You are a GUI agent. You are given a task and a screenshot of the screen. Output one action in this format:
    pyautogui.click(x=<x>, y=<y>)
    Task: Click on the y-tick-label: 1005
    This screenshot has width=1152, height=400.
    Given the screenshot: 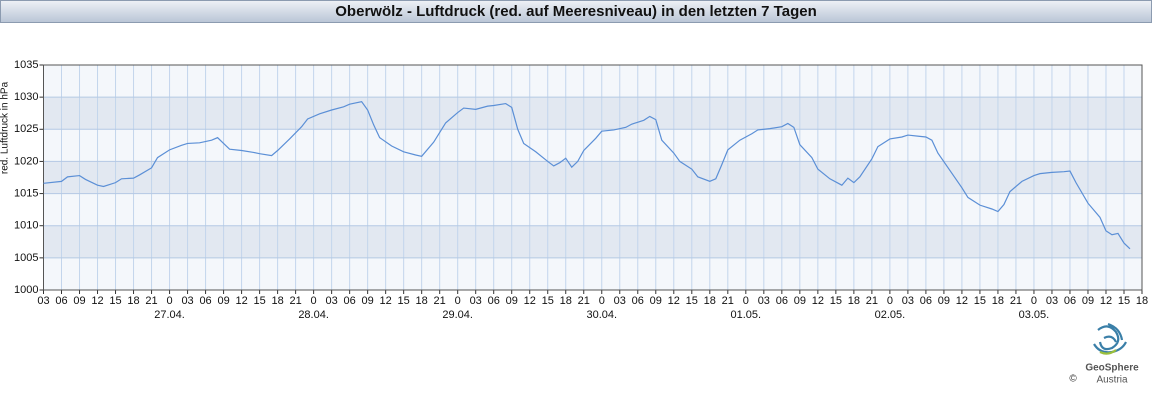 What is the action you would take?
    pyautogui.click(x=26, y=258)
    